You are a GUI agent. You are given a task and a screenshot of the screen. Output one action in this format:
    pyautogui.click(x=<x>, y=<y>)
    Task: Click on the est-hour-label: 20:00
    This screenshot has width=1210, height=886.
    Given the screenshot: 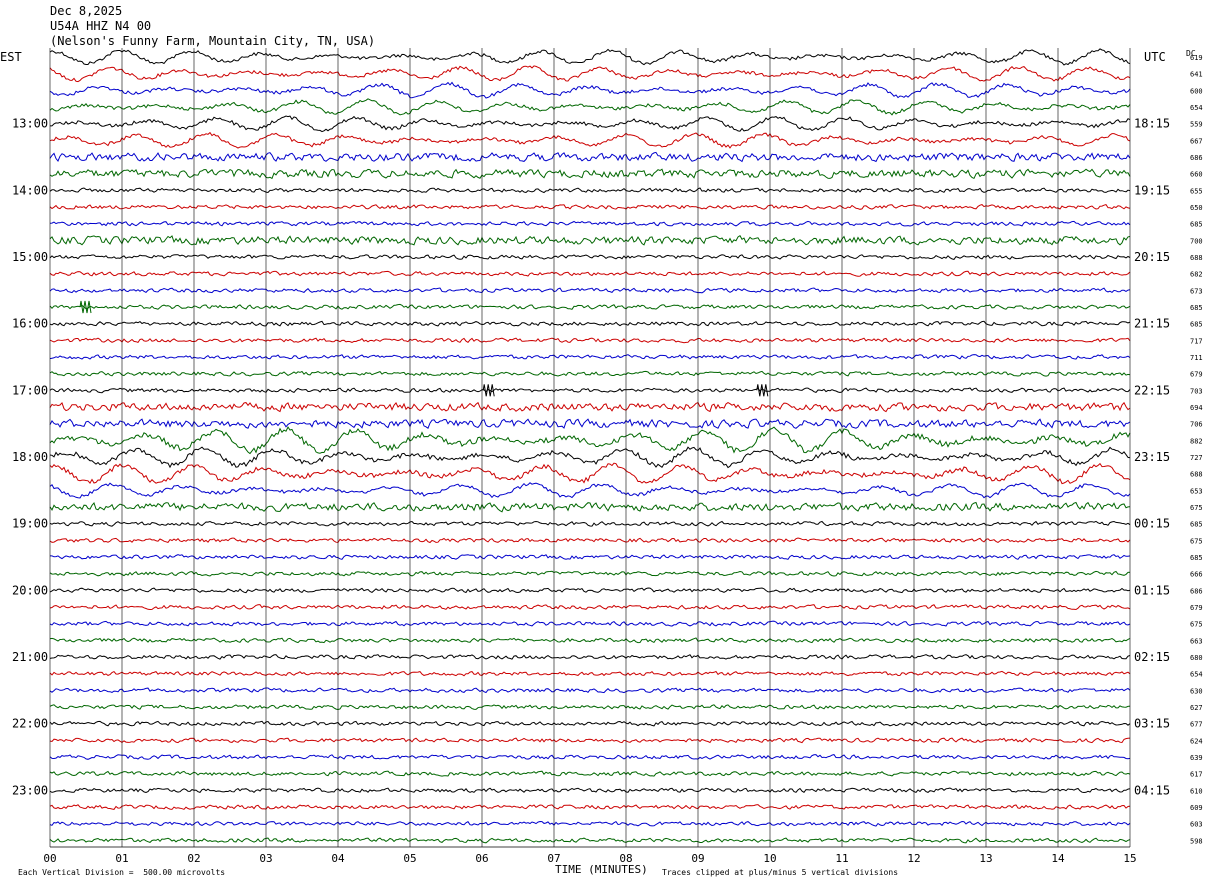 What is the action you would take?
    pyautogui.click(x=30, y=590)
    